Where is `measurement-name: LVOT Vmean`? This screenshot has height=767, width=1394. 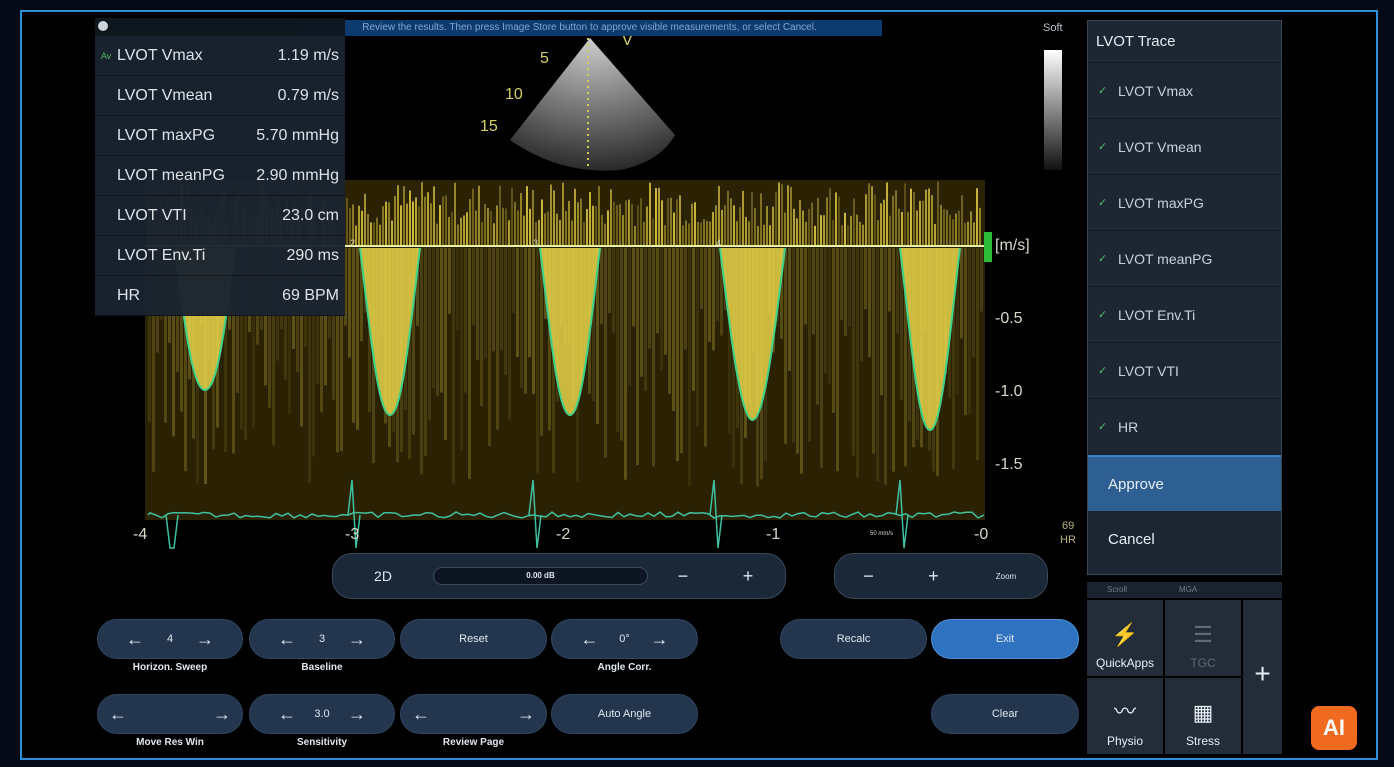
measurement-name: LVOT Vmean is located at coordinates (165, 95).